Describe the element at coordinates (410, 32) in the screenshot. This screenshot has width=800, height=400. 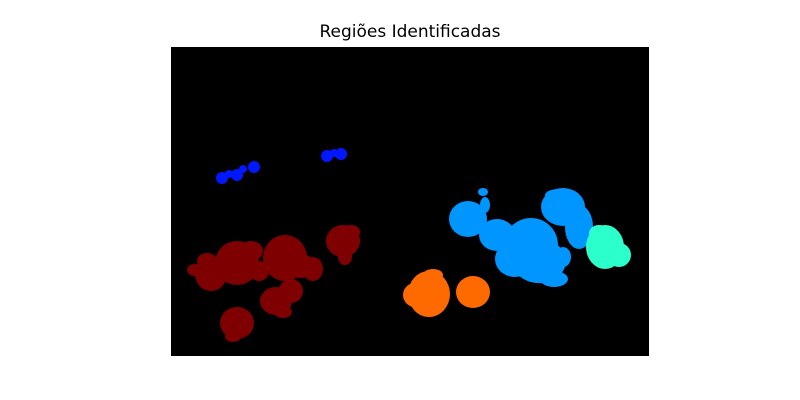
I see `figure-title: Regiões Identificadas` at that location.